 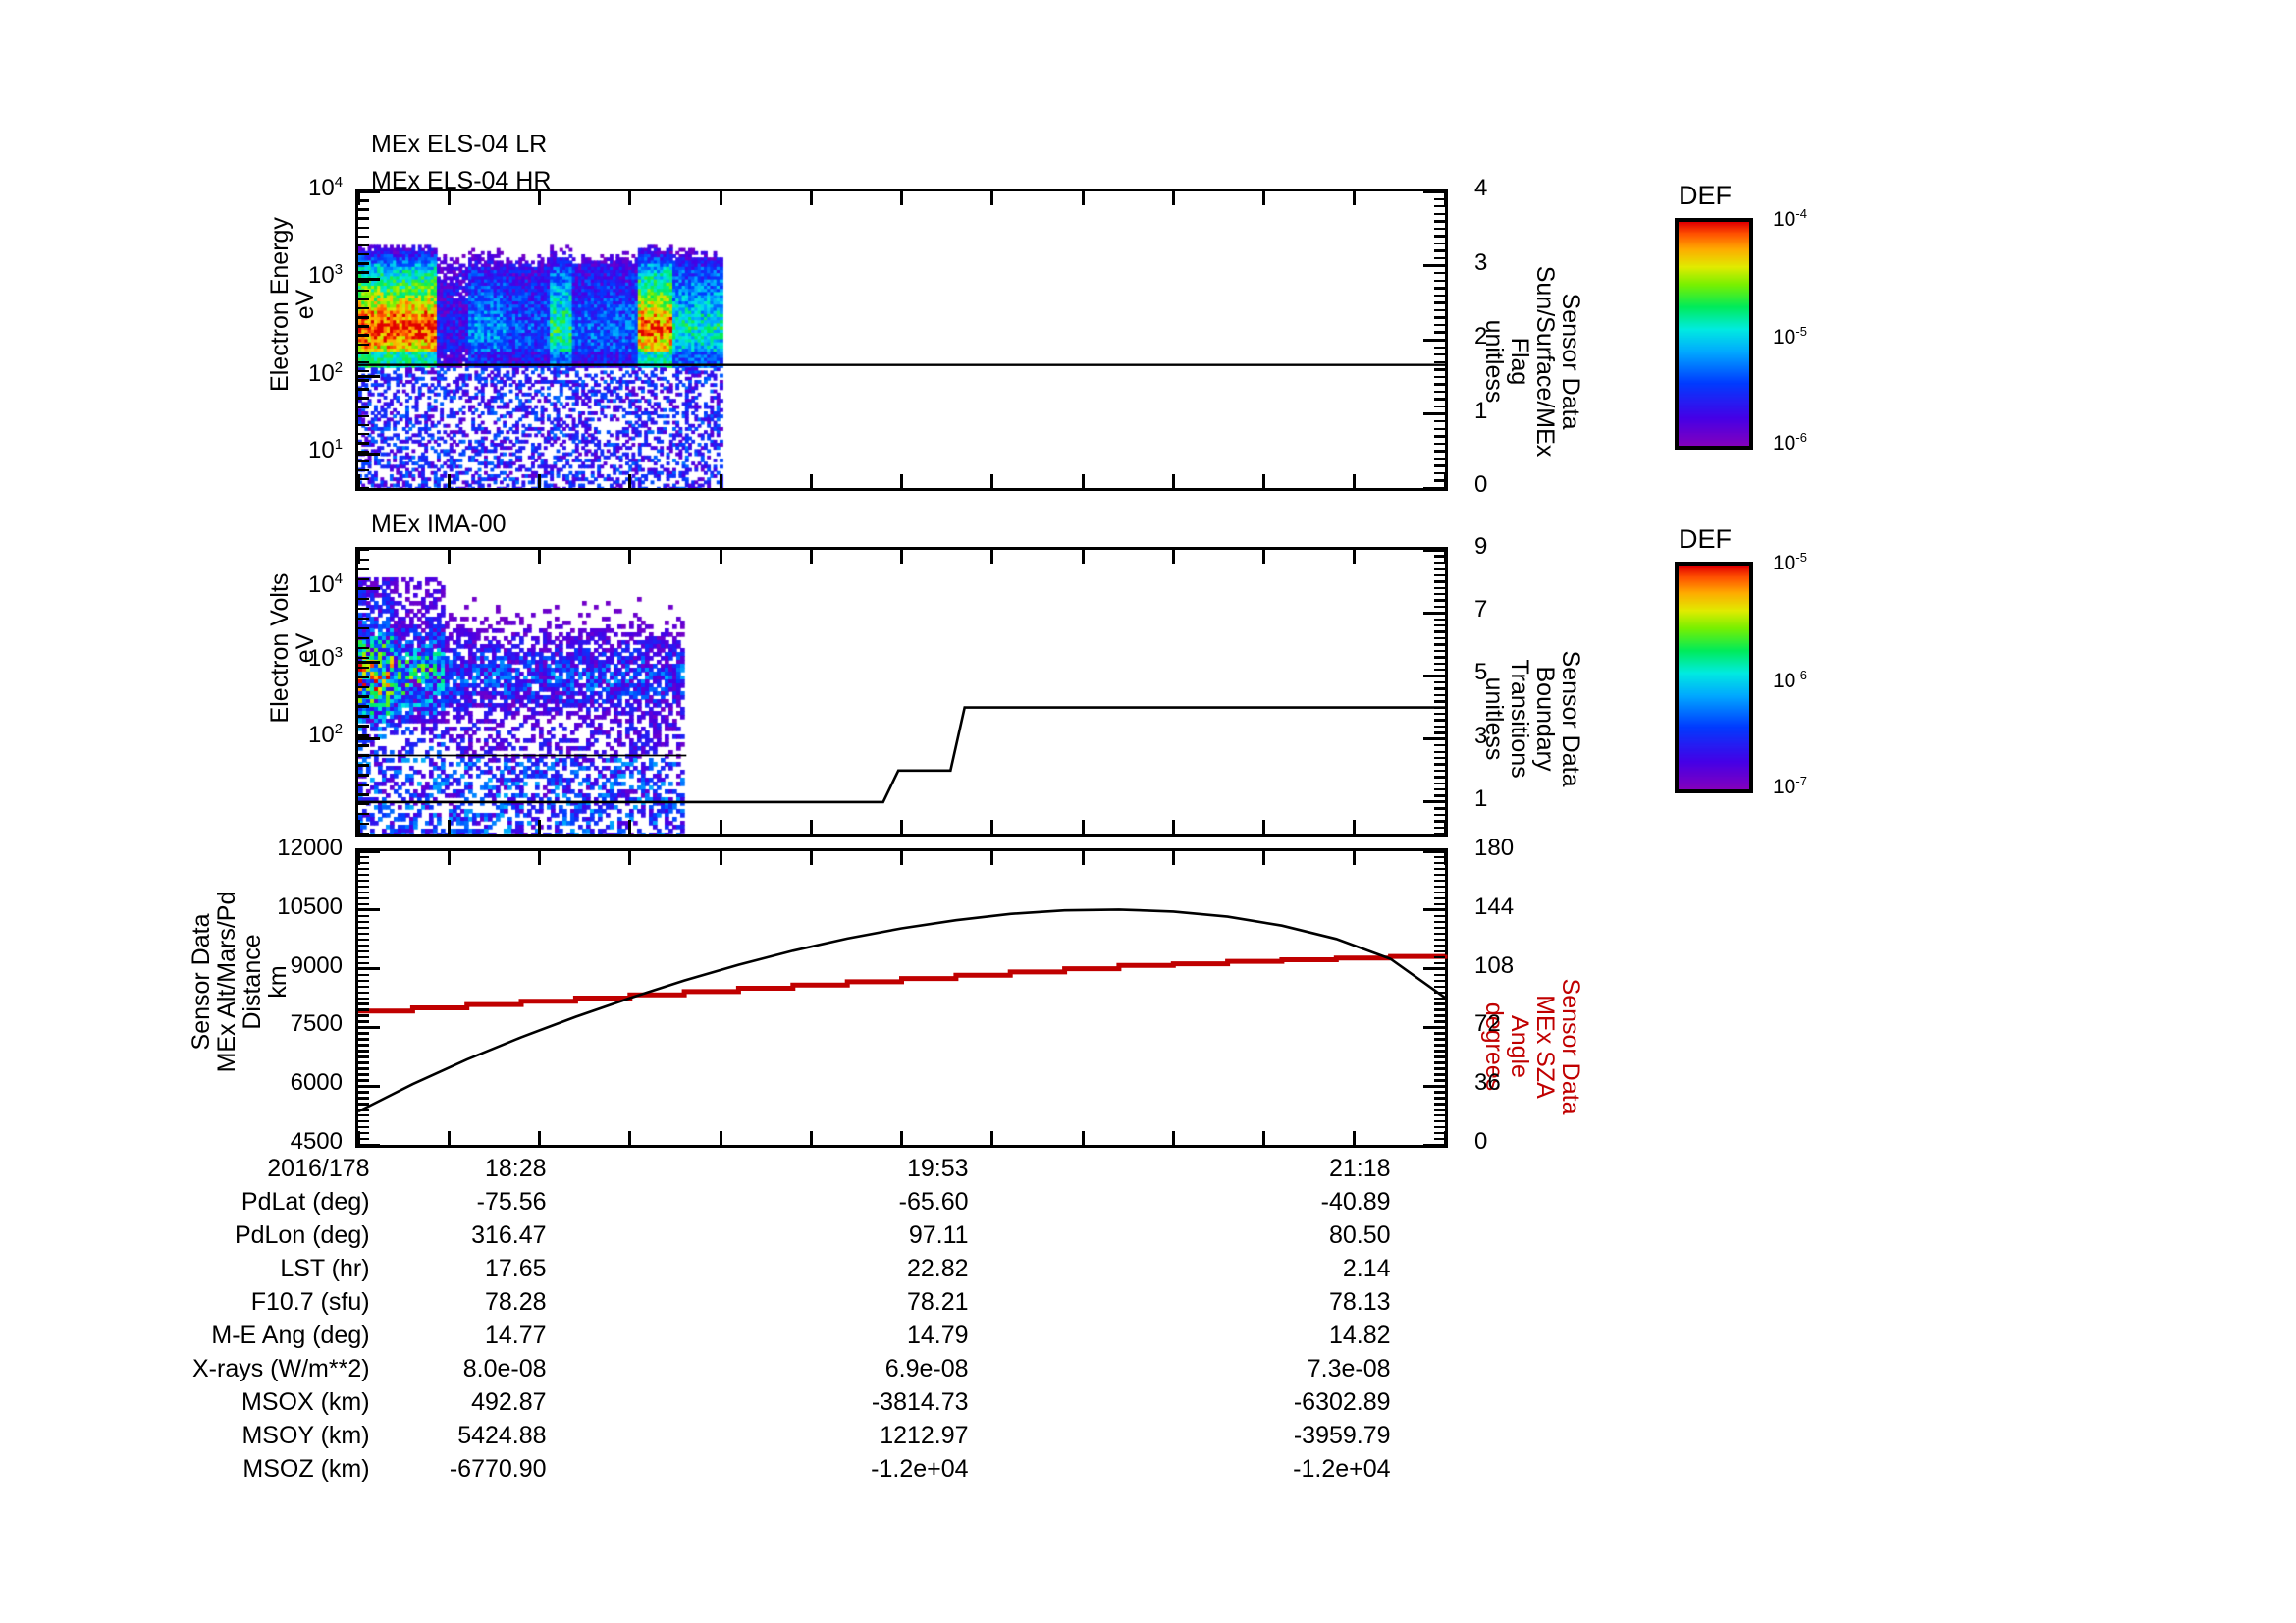 I want to click on colorbar-els-gradient, so click(x=1714, y=334).